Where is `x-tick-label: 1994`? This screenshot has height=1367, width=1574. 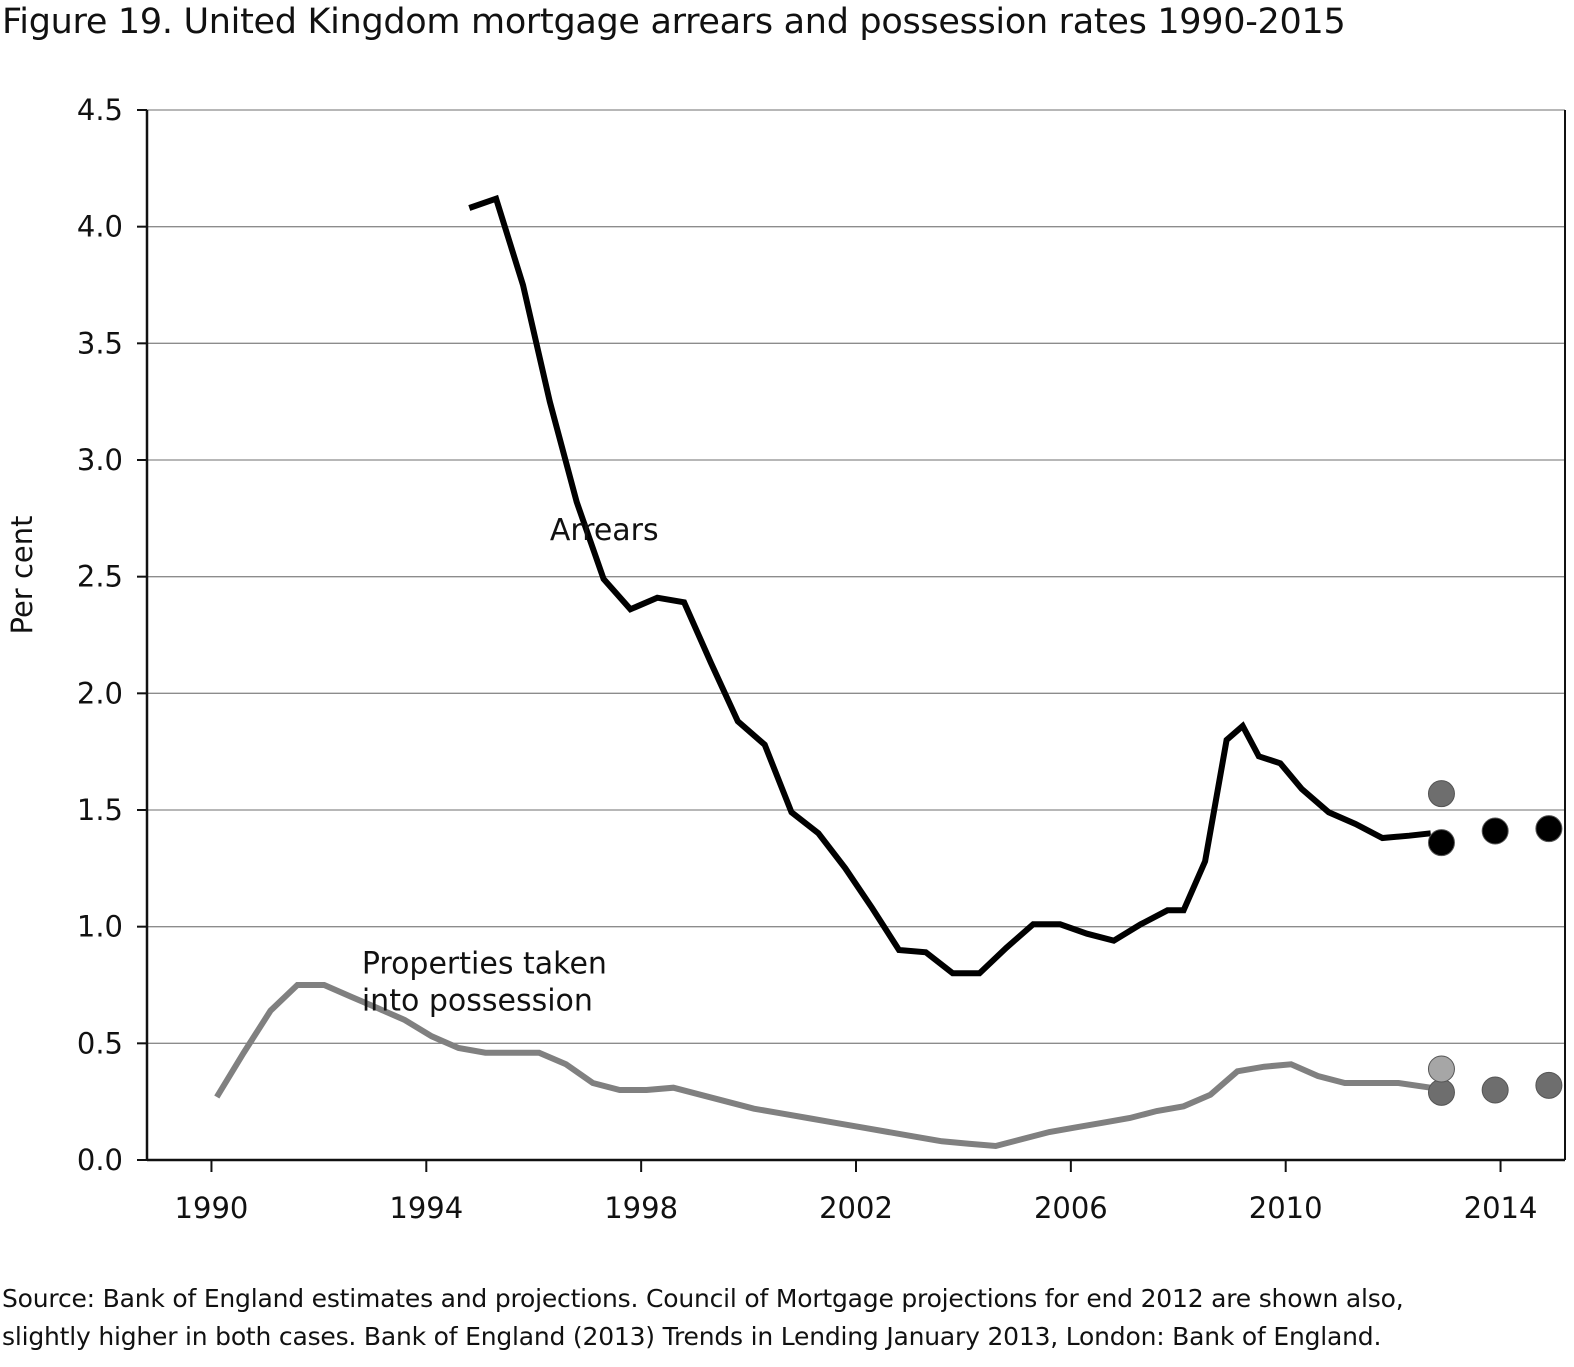
x-tick-label: 1994 is located at coordinates (426, 1208).